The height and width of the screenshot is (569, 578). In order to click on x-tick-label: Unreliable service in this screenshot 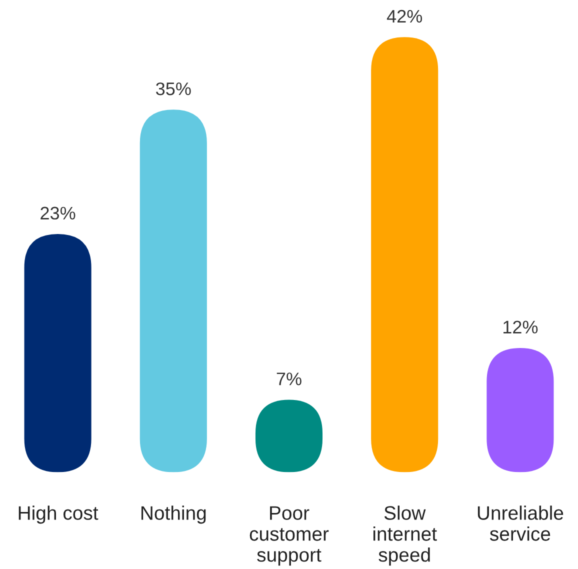, I will do `click(521, 523)`.